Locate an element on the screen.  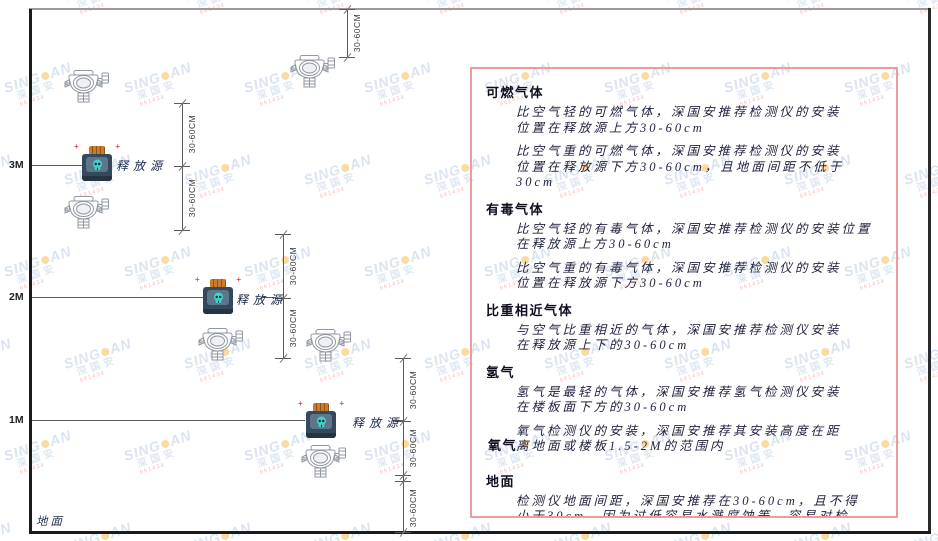
axis-label-2m: 2M is located at coordinates (16, 297).